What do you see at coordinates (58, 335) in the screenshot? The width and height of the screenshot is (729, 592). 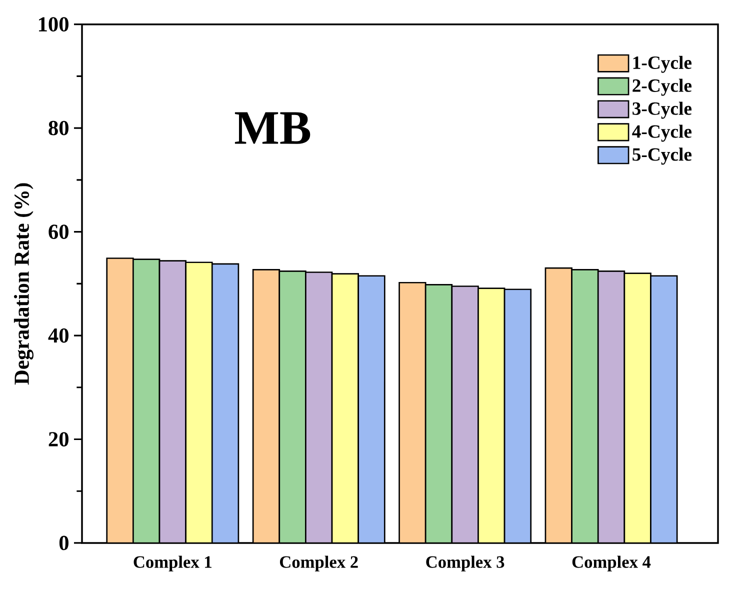 I see `y-tick-label: 40` at bounding box center [58, 335].